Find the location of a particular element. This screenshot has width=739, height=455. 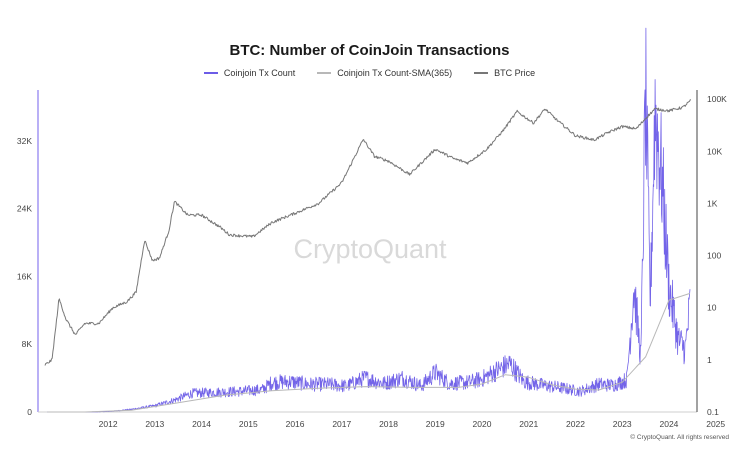

x-tick-label: 2014 is located at coordinates (201, 424).